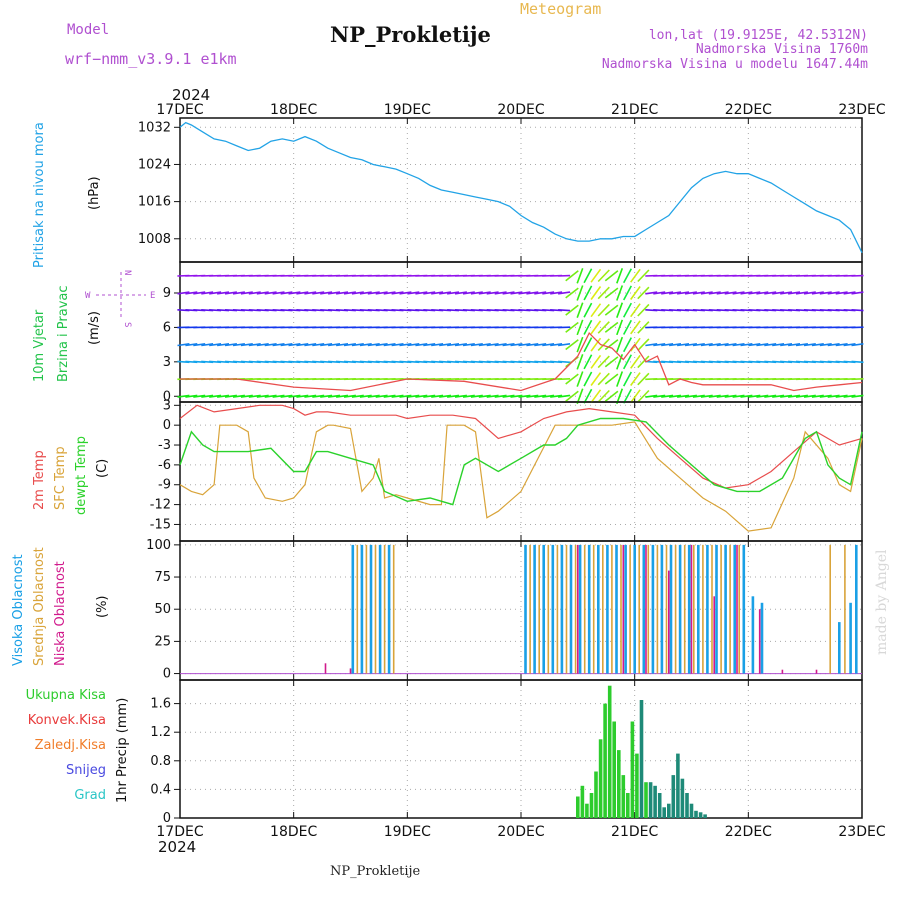 This screenshot has height=900, width=900. Describe the element at coordinates (167, 405) in the screenshot. I see `temperature-ytick-label: 3` at that location.